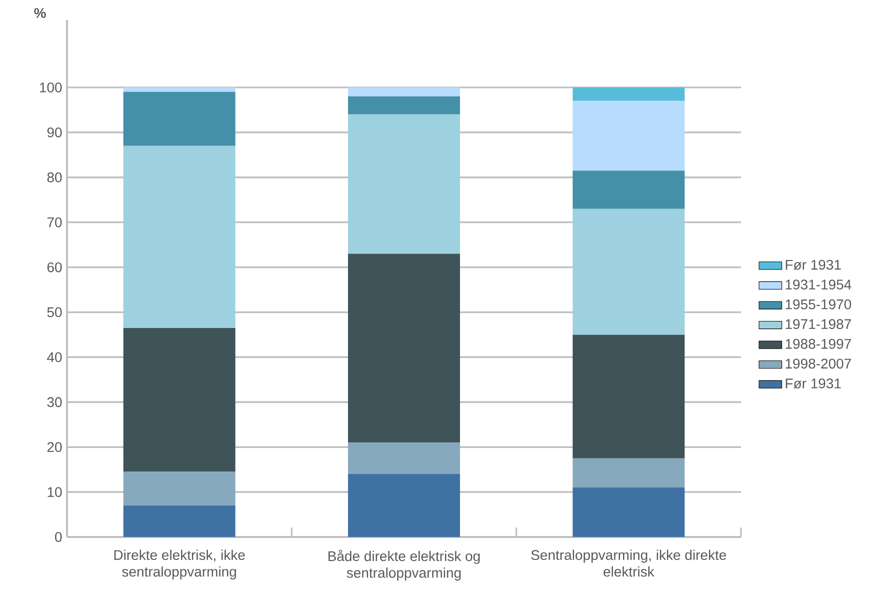 This screenshot has width=884, height=597. Describe the element at coordinates (819, 285) in the screenshot. I see `legend-label: 1931-1954` at that location.